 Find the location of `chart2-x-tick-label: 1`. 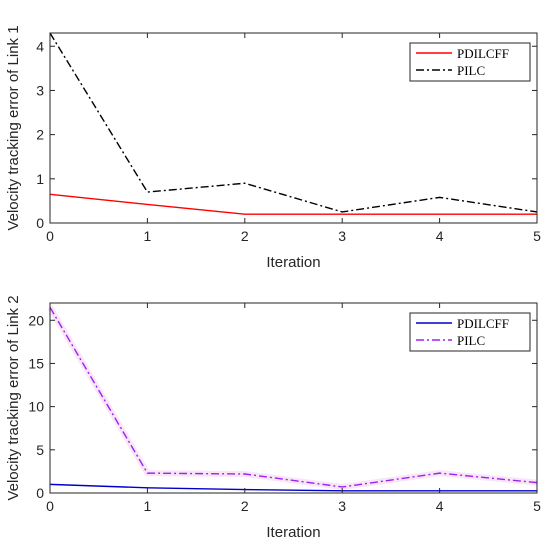

chart2-x-tick-label: 1 is located at coordinates (148, 506).